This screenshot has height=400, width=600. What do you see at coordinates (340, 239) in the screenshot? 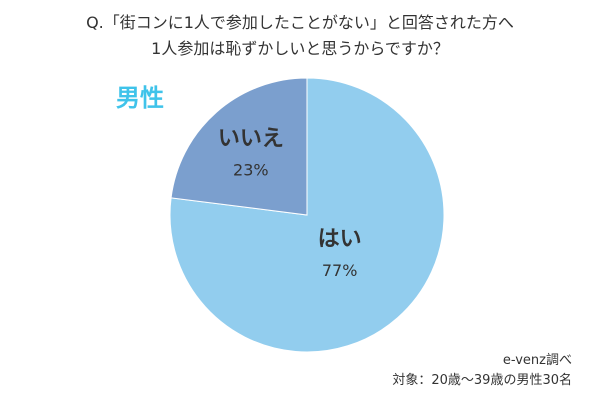
I see `slice-label-yes: はい` at bounding box center [340, 239].